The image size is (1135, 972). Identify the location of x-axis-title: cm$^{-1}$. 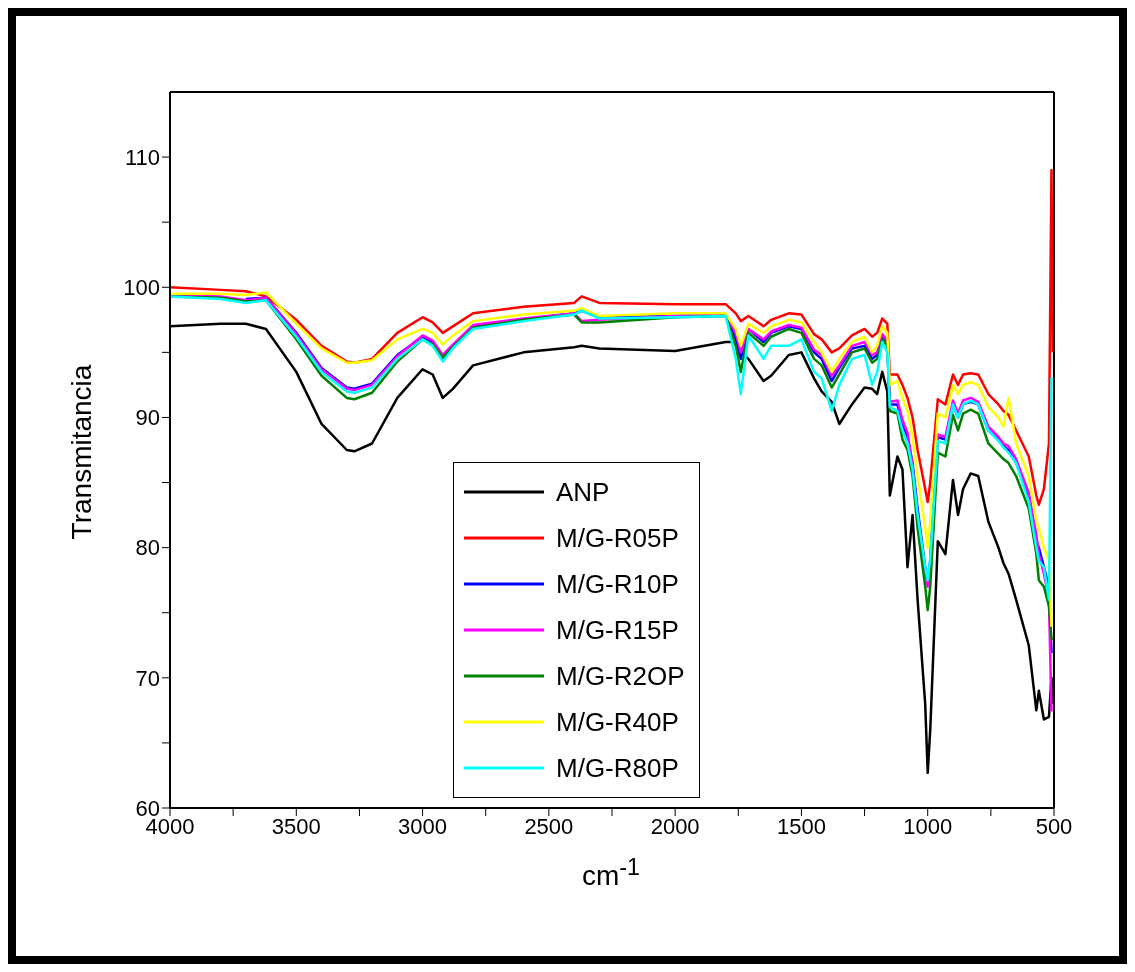
(611, 873).